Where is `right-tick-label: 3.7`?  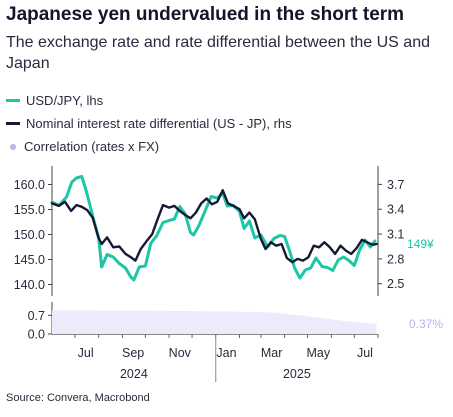 right-tick-label: 3.7 is located at coordinates (395, 185).